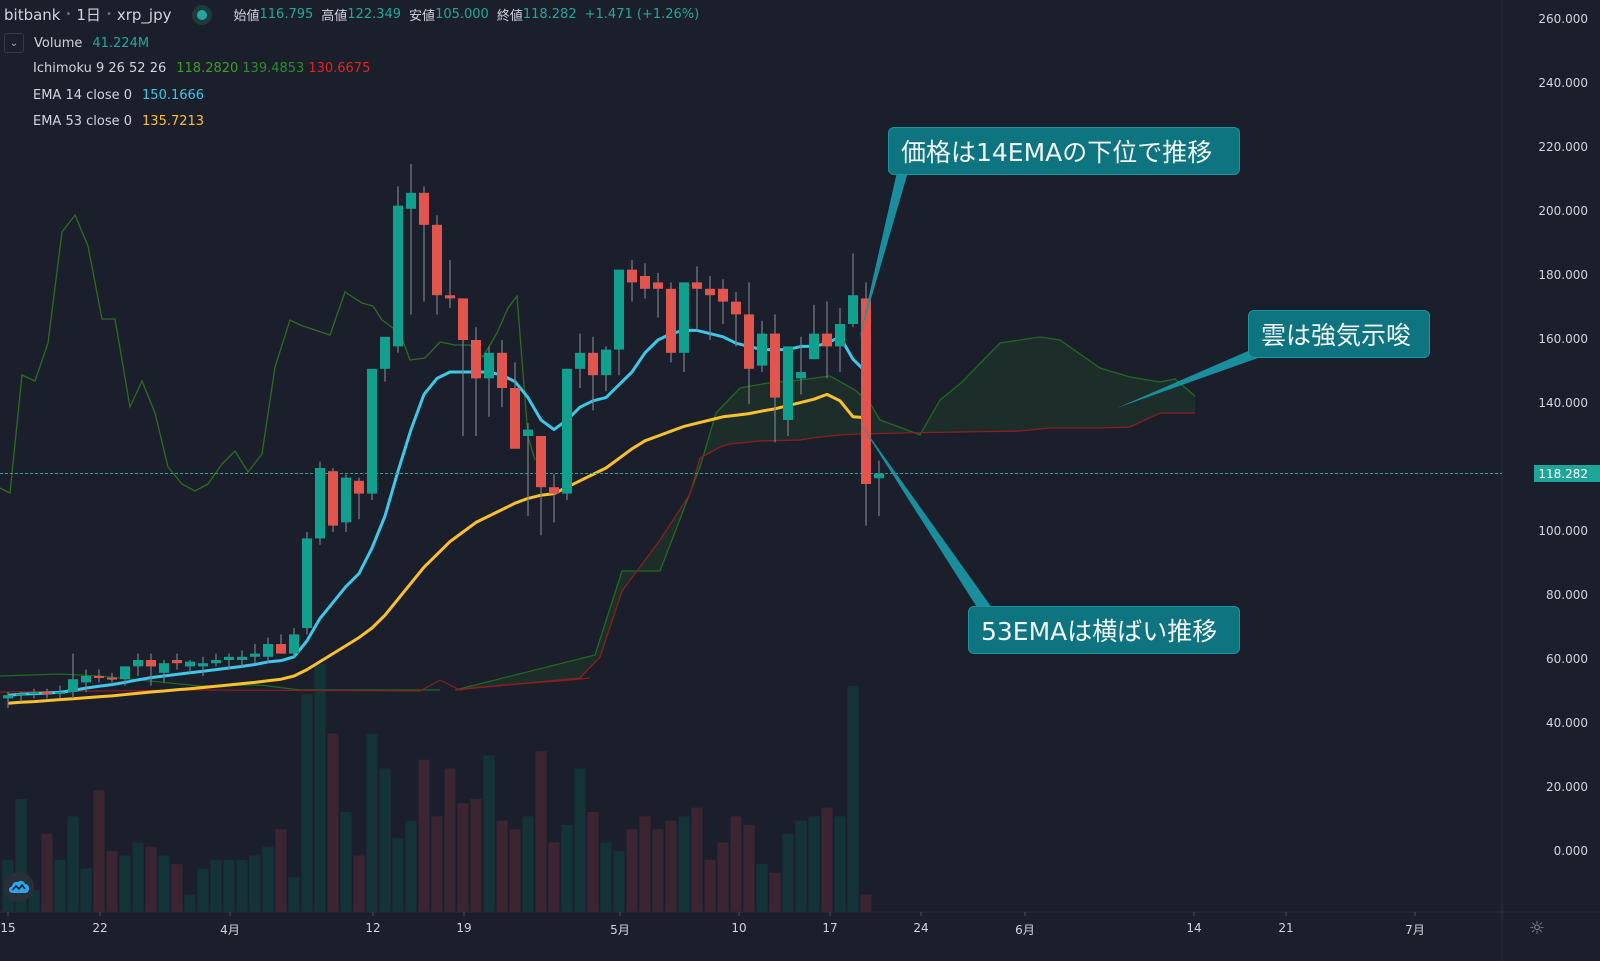 The image size is (1600, 961). Describe the element at coordinates (374, 14) in the screenshot. I see `high-value: 122.349` at that location.